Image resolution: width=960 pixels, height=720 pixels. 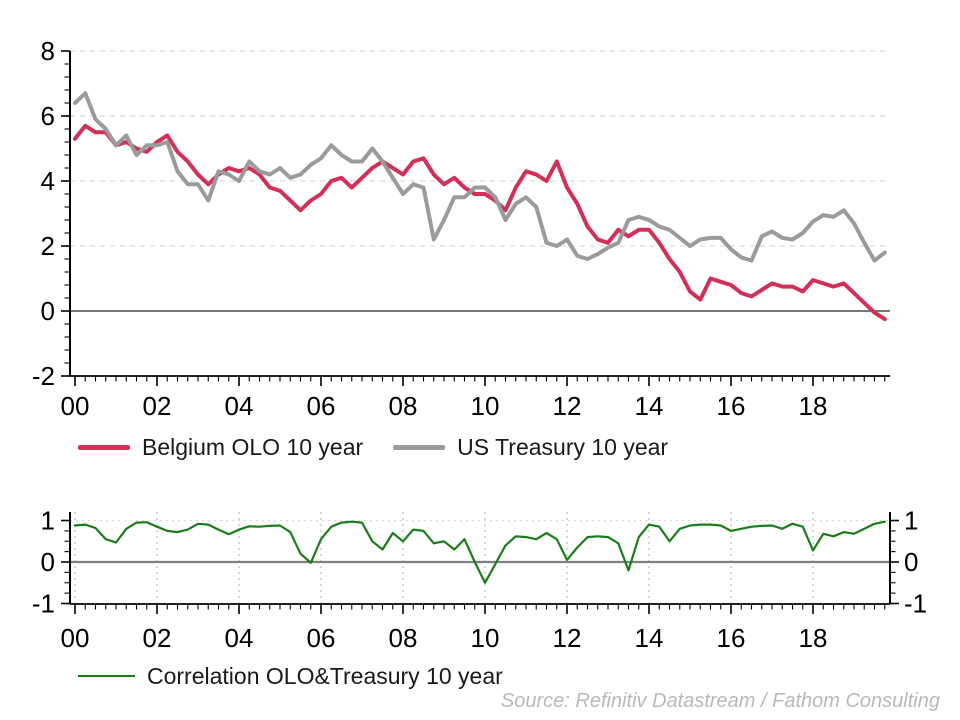 What do you see at coordinates (649, 638) in the screenshot?
I see `bottom-chart-x-tick-label: 14` at bounding box center [649, 638].